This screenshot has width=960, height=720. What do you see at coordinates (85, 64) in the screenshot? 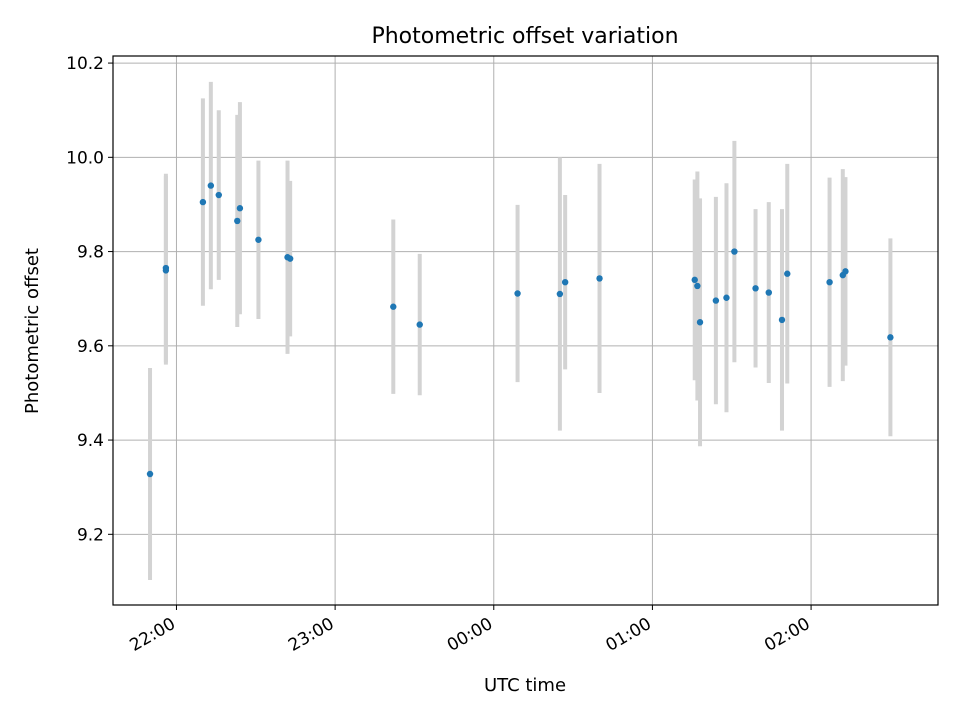
I see `y-tick-label: 10.2` at bounding box center [85, 64].